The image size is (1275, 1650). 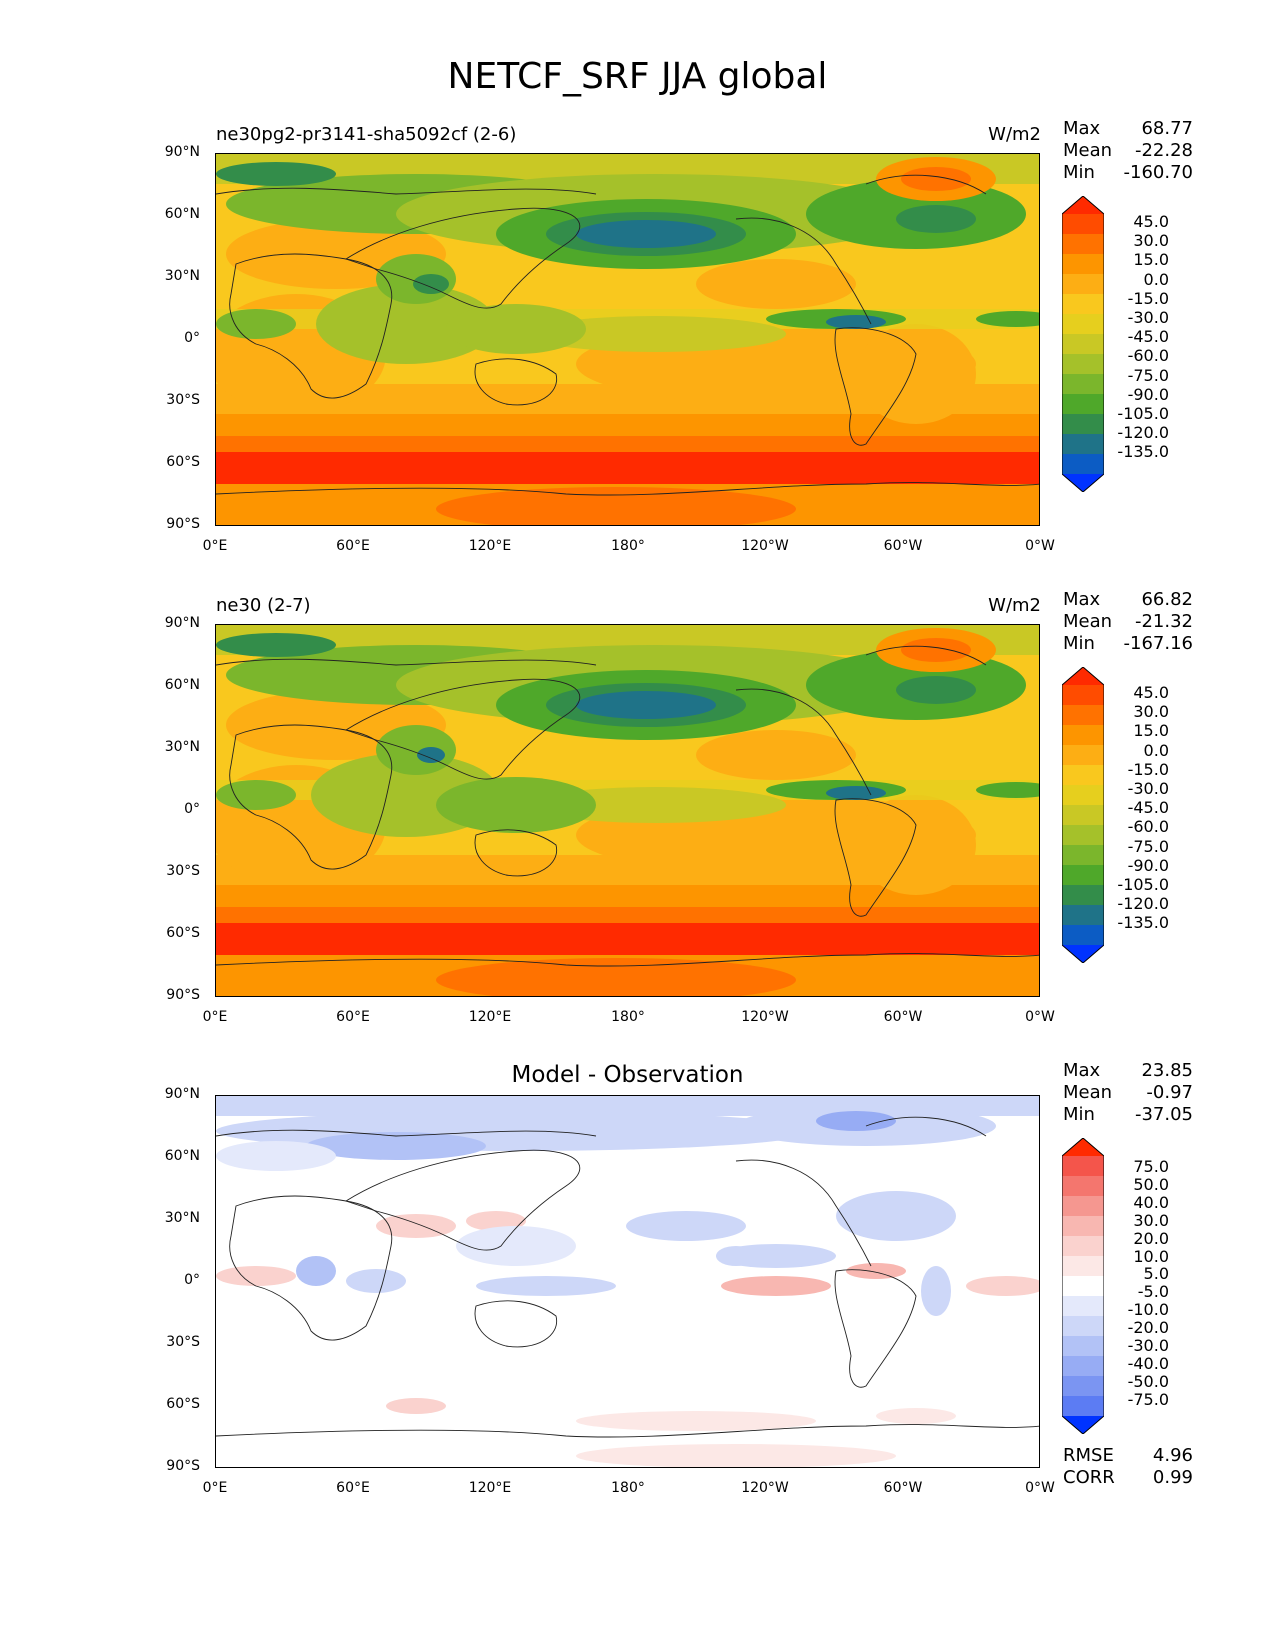 What do you see at coordinates (1172, 1477) in the screenshot?
I see `corr-value: 0.99` at bounding box center [1172, 1477].